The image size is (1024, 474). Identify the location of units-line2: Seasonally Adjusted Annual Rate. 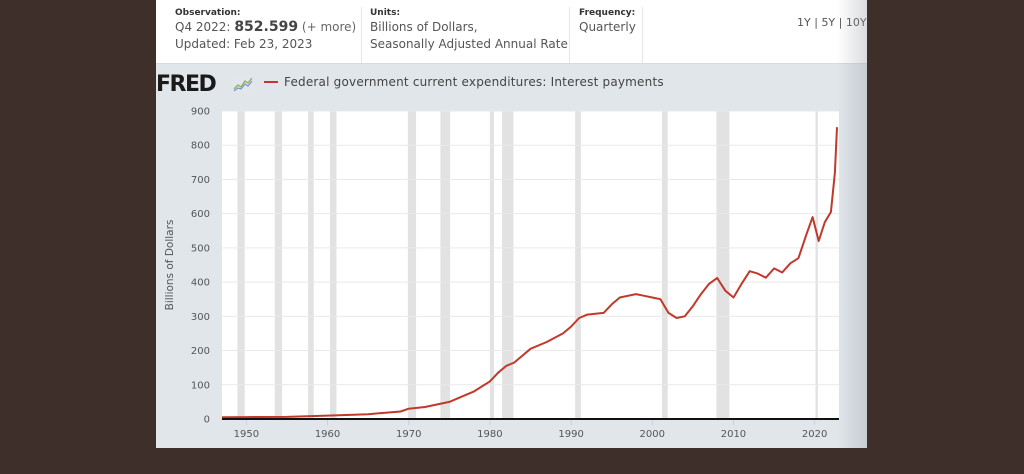
(469, 44).